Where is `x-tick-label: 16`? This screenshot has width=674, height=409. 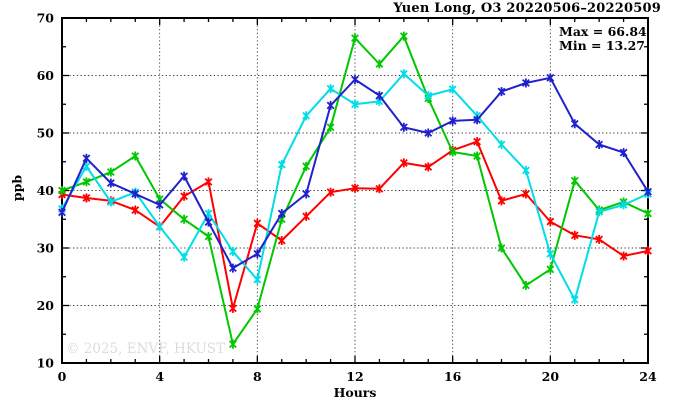
x-tick-label: 16 is located at coordinates (453, 376).